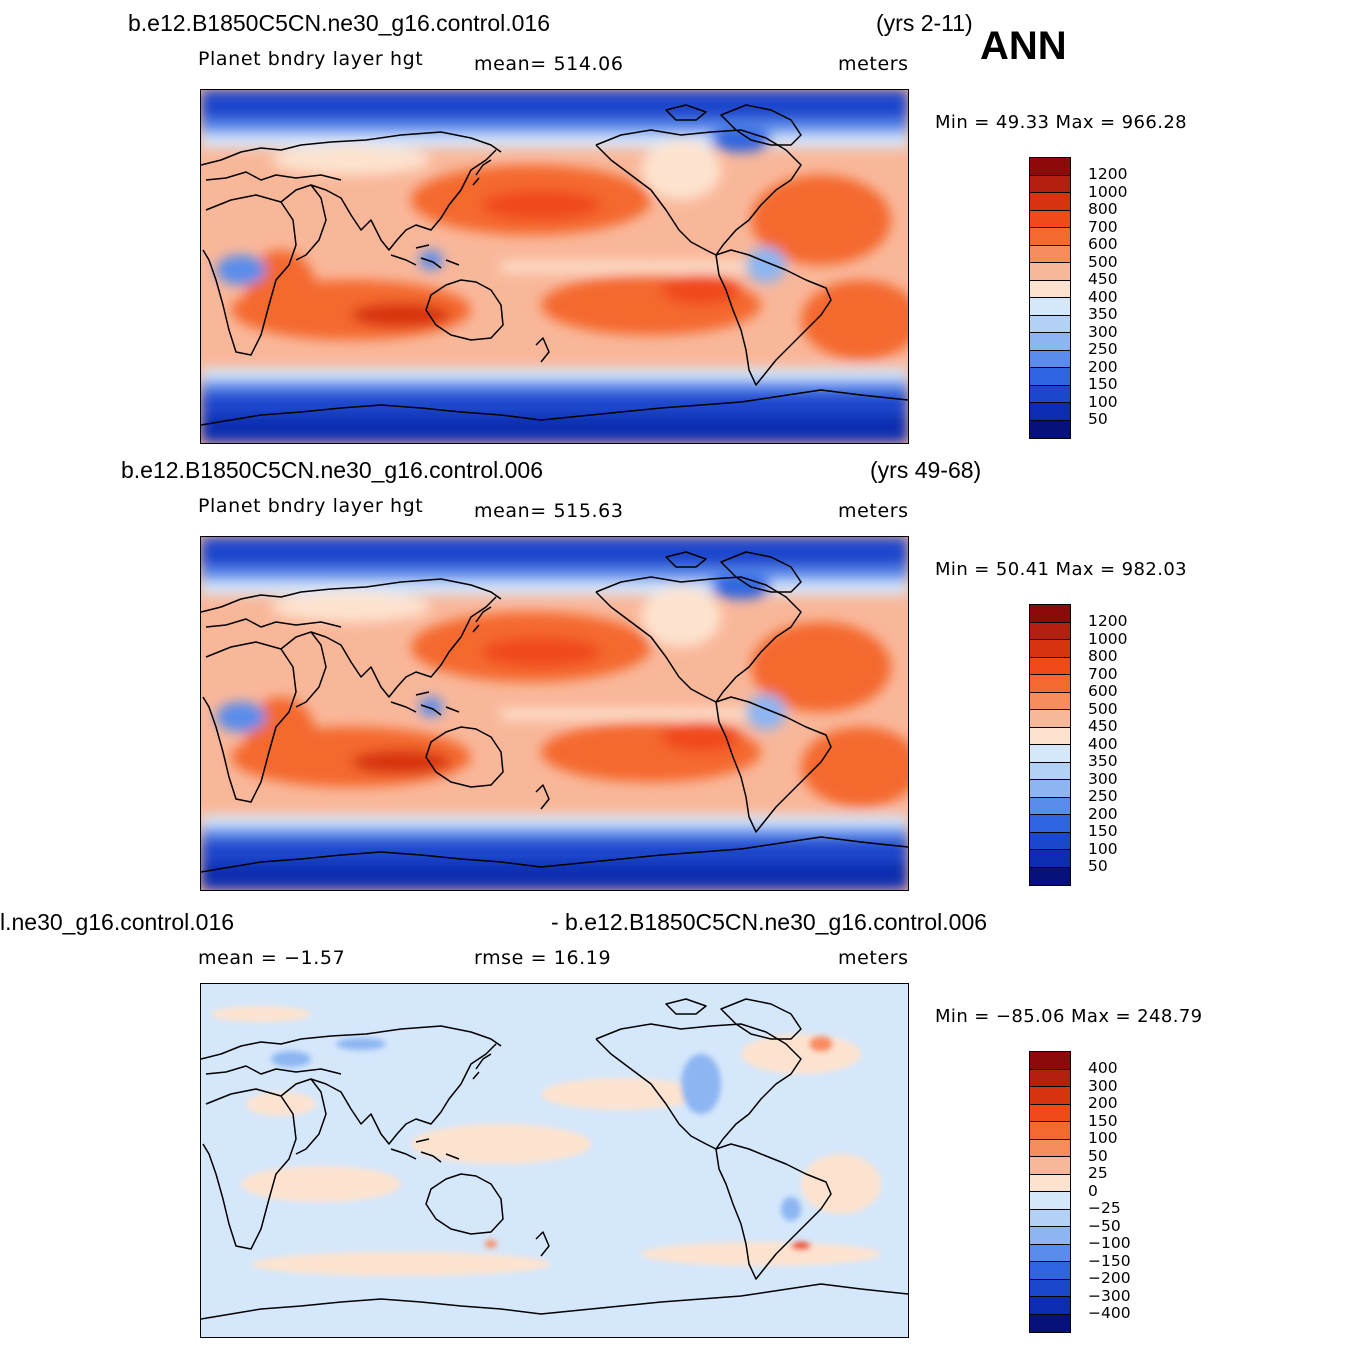  Describe the element at coordinates (1103, 366) in the screenshot. I see `panel1-cb-label: 200` at that location.